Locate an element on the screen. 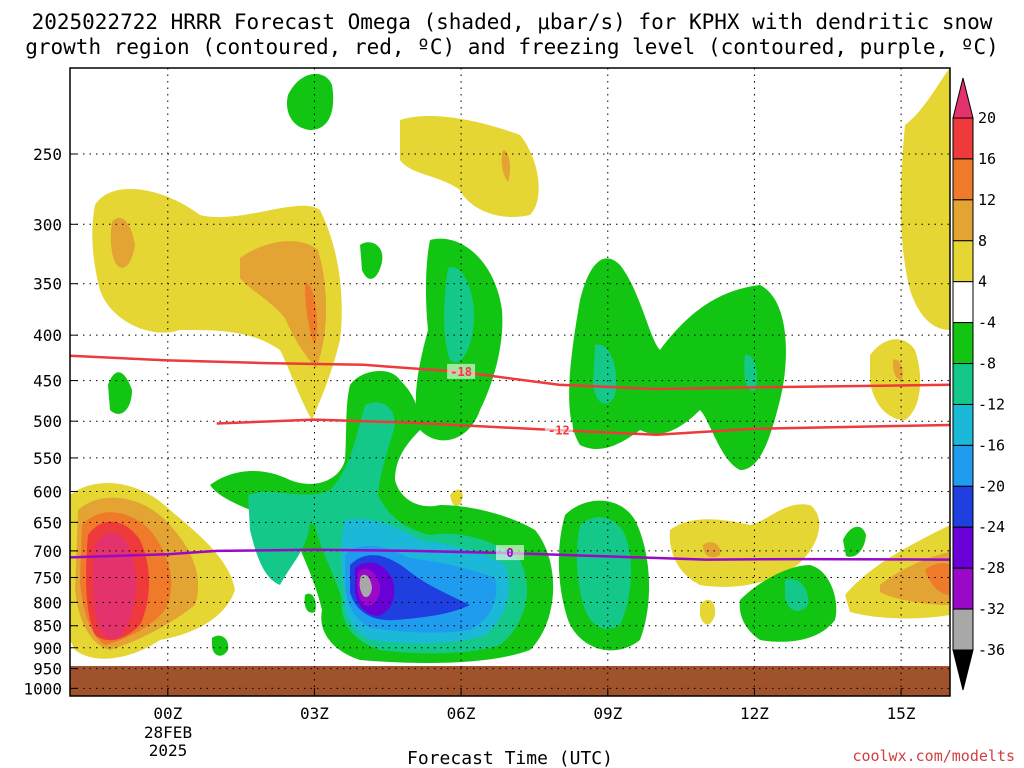  credit-text: coolwx.com/modelts is located at coordinates (933, 756).